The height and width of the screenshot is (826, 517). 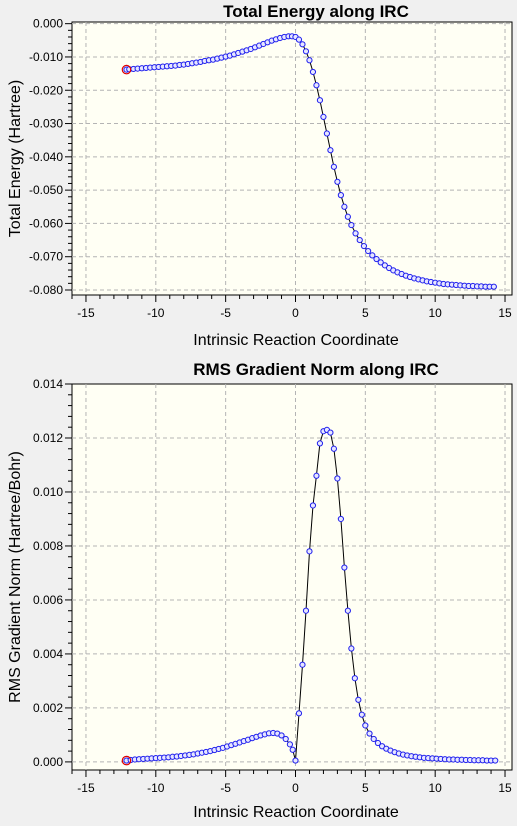 I want to click on y-tick-label: 0.010, so click(x=48, y=492).